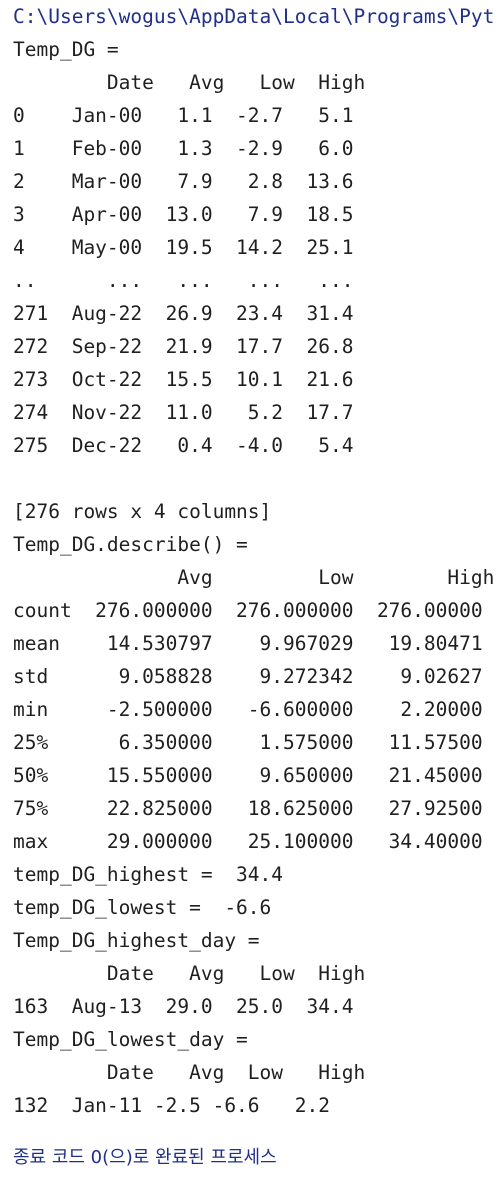  What do you see at coordinates (130, 1039) in the screenshot?
I see `output-line: Temp_DG_lowest_day =` at bounding box center [130, 1039].